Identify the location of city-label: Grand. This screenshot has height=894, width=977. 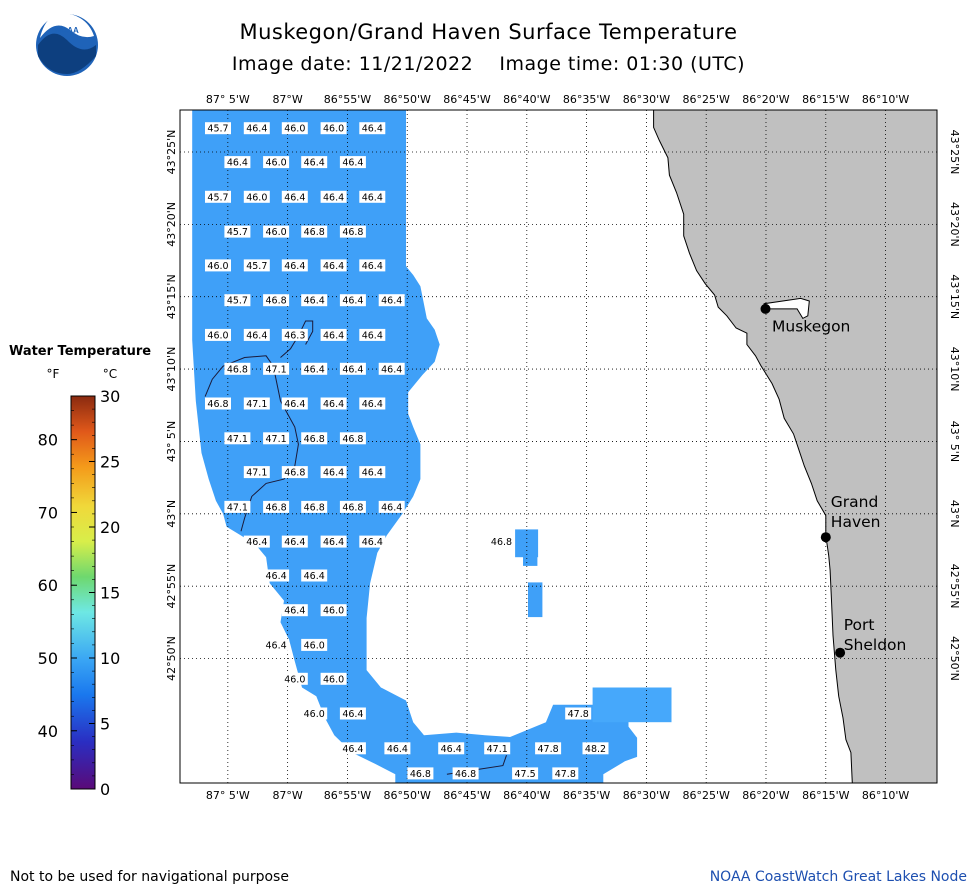
(855, 502).